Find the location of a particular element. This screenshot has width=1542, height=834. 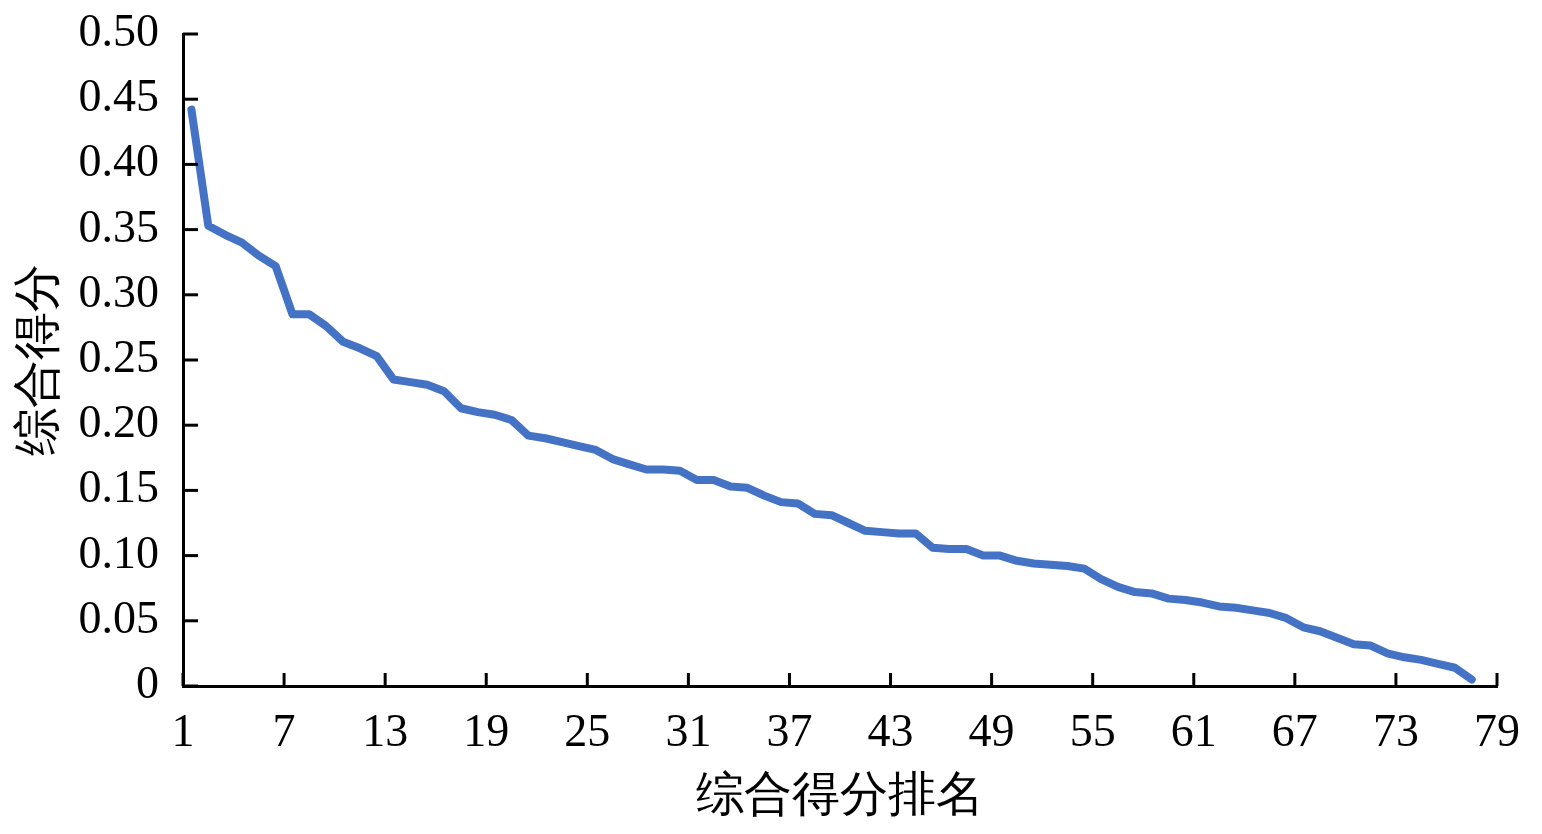

x-tick-label: 73 is located at coordinates (1395, 730).